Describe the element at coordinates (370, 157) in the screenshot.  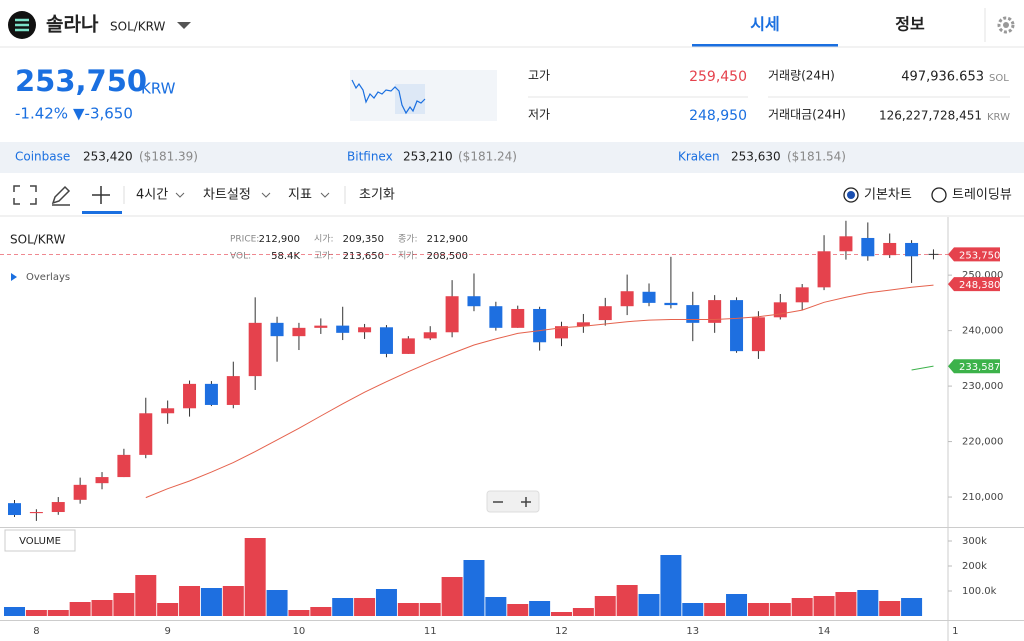
I see `exchange-name: Bitfinex` at that location.